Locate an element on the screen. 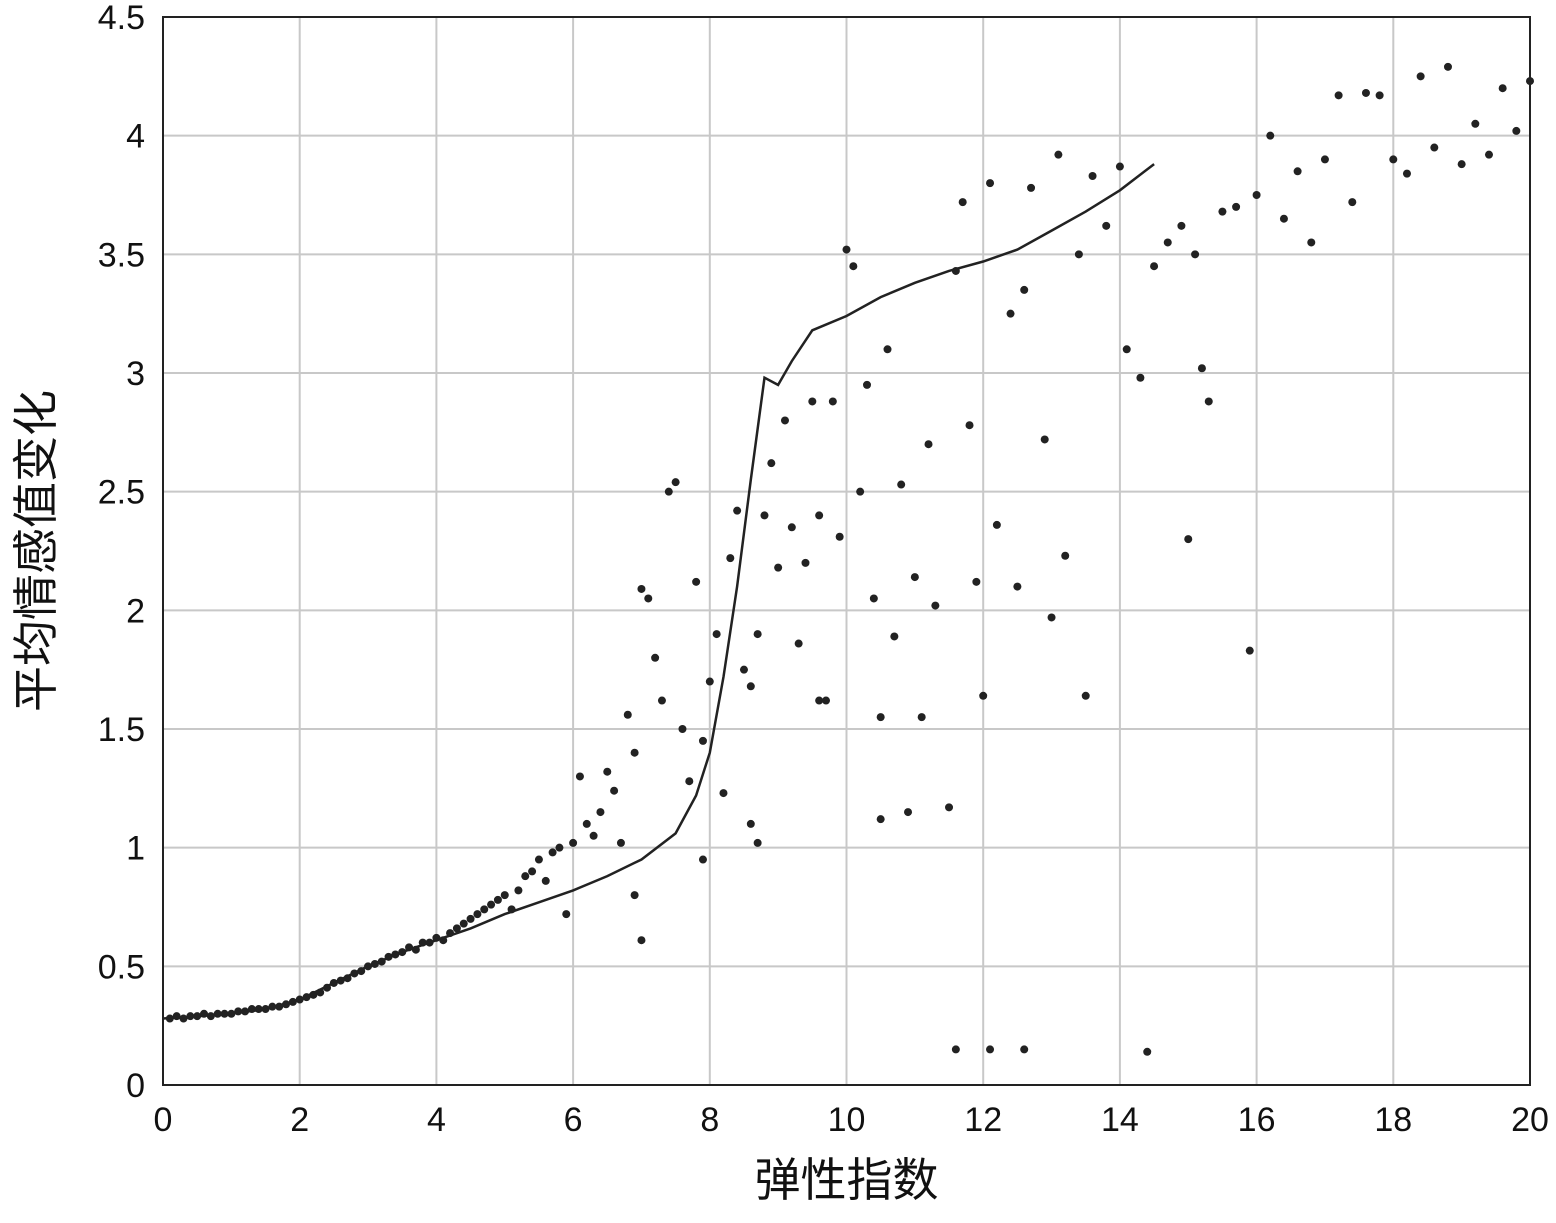 This screenshot has width=1556, height=1223. y-tick-label: 3.5 is located at coordinates (121, 255).